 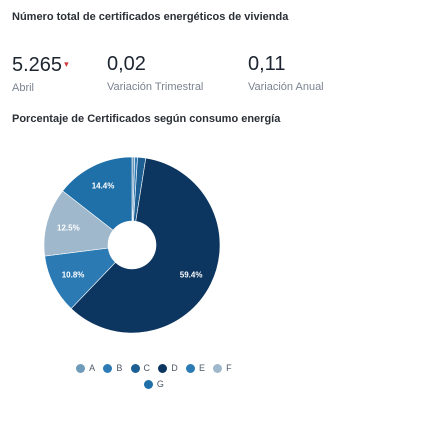 I want to click on kpi-annual: 0,11 Variación Anual, so click(x=286, y=73).